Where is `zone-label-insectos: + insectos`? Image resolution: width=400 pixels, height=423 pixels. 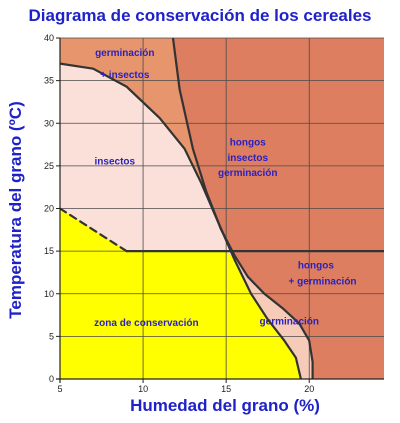
zone-label-insectos: + insectos is located at coordinates (125, 75).